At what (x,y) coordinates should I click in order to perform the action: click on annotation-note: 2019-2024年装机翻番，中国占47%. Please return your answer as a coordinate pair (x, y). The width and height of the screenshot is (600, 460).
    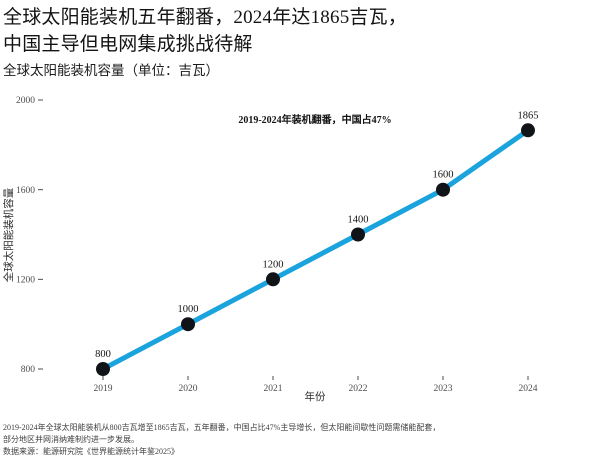
    Looking at the image, I should click on (314, 119).